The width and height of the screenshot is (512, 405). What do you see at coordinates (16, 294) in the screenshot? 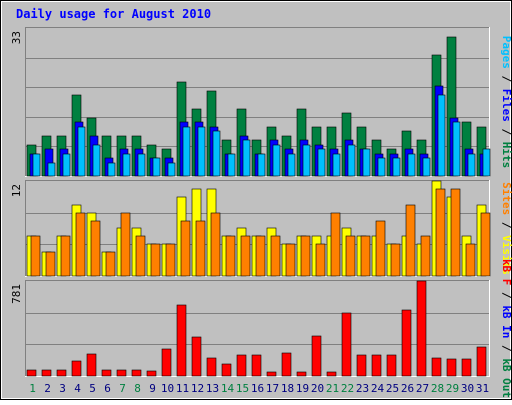
I see `panel-kb-scale-label: 781` at bounding box center [16, 294].